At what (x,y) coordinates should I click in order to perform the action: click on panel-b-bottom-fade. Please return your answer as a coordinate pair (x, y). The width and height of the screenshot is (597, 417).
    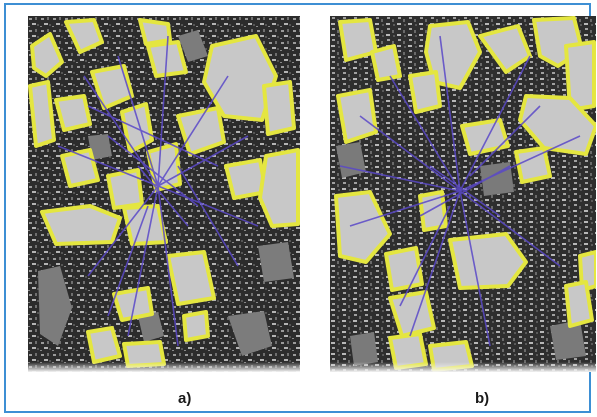
    Looking at the image, I should click on (463, 367).